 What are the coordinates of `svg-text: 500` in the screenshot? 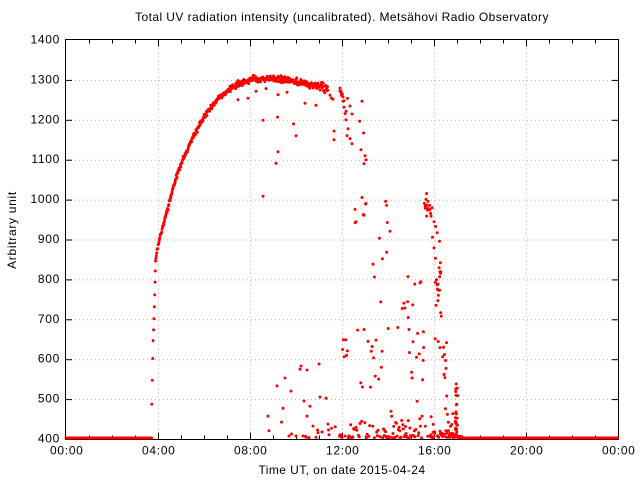 It's located at (49, 399).